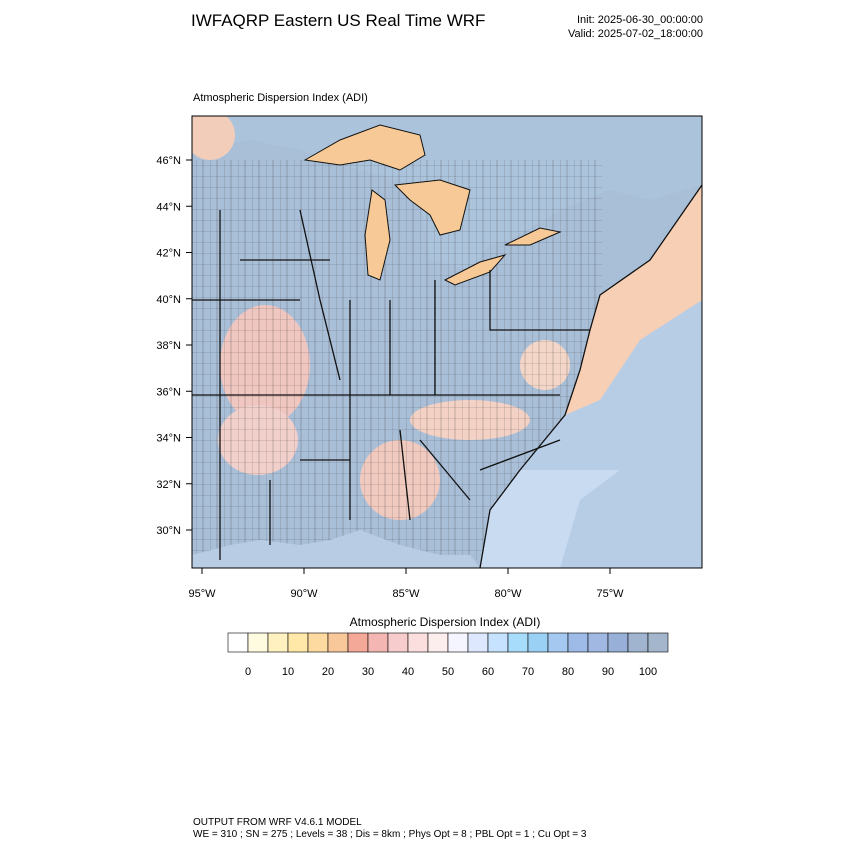 The width and height of the screenshot is (850, 855). Describe the element at coordinates (328, 672) in the screenshot. I see `colorbar-label: 20` at that location.